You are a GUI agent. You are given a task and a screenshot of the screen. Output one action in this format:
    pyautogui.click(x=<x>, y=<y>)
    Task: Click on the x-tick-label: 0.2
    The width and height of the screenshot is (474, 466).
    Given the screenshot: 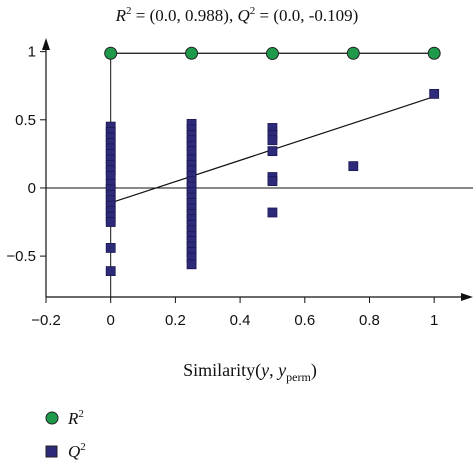 What is the action you would take?
    pyautogui.click(x=175, y=320)
    